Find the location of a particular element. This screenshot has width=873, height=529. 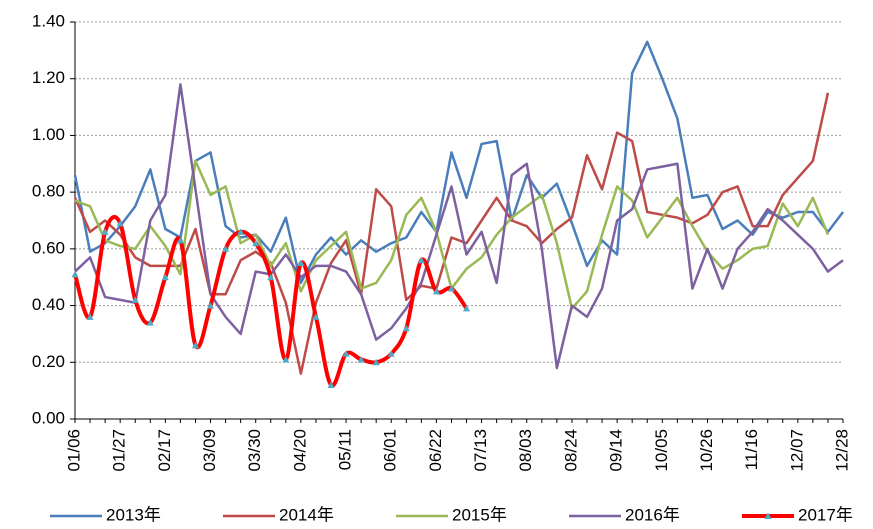

legend-label: 2014年 is located at coordinates (306, 514).